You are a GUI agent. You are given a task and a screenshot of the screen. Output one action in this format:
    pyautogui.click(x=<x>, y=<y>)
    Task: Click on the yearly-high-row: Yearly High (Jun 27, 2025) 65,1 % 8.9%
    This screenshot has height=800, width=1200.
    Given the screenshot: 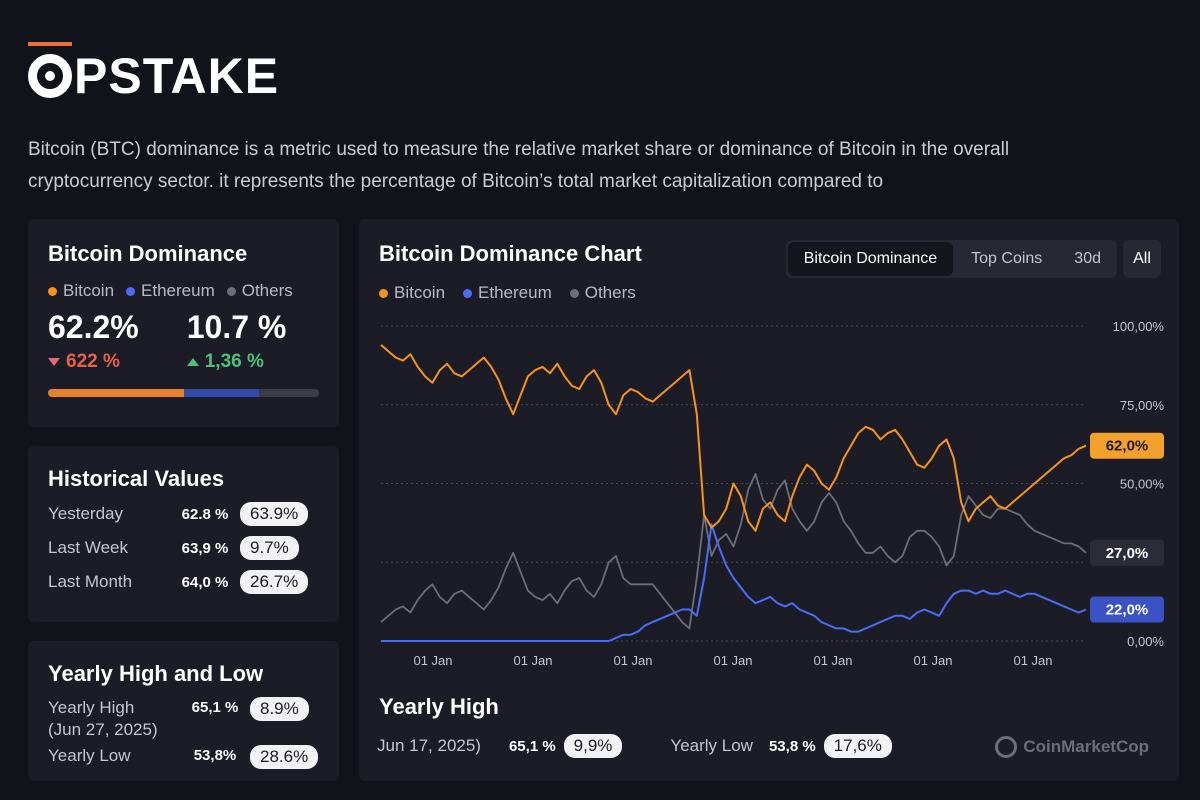 What is the action you would take?
    pyautogui.click(x=183, y=719)
    